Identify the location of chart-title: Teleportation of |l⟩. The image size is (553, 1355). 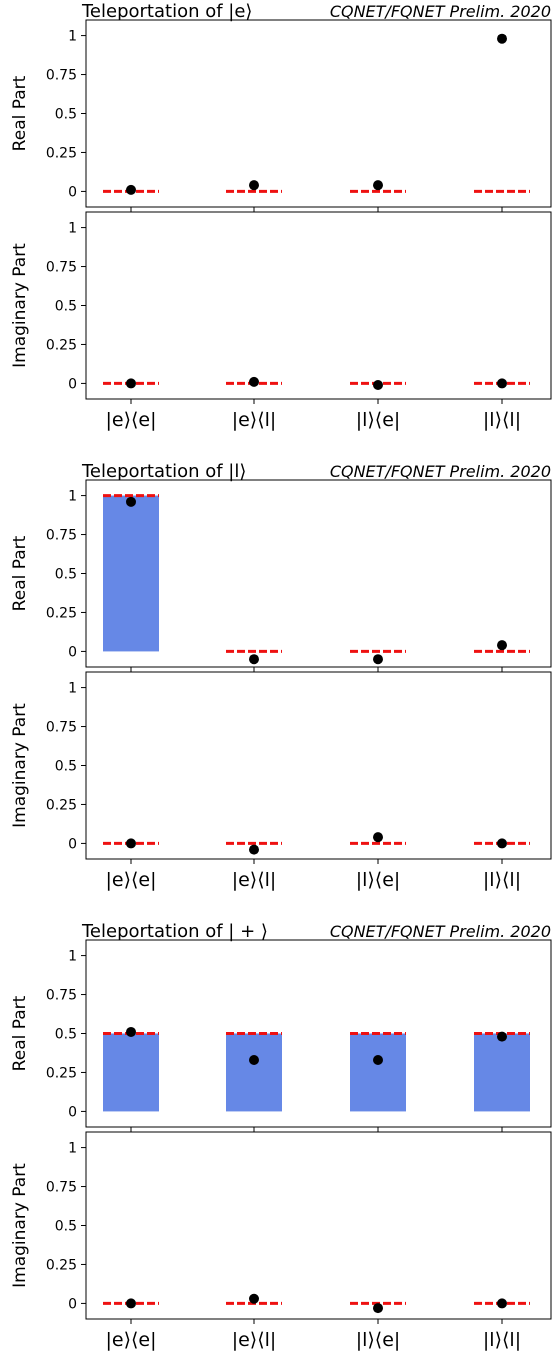
(163, 471).